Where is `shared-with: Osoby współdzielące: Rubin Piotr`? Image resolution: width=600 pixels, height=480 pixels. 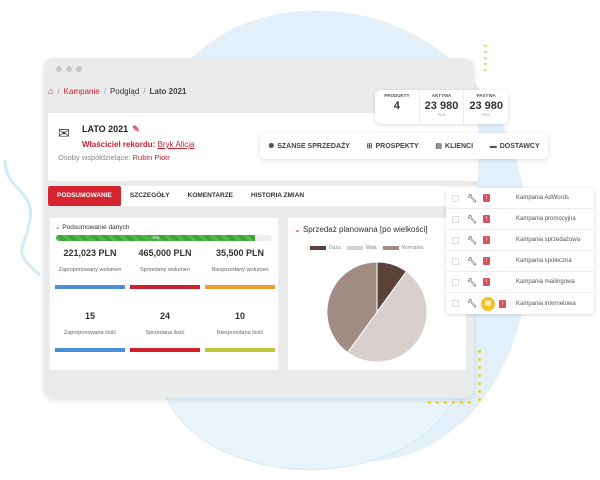 shared-with: Osoby współdzielące: Rubin Piotr is located at coordinates (114, 157).